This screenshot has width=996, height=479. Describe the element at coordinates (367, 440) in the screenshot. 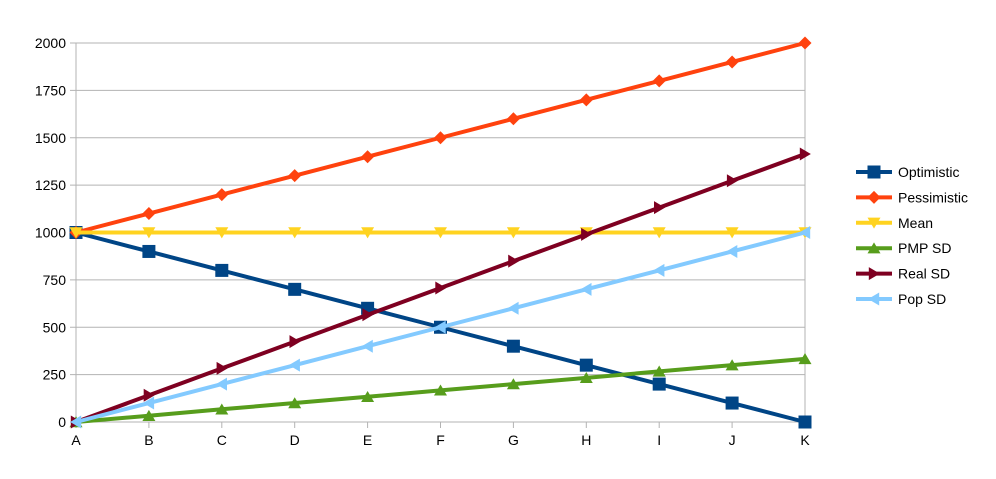

I see `x-tick-label: E` at that location.